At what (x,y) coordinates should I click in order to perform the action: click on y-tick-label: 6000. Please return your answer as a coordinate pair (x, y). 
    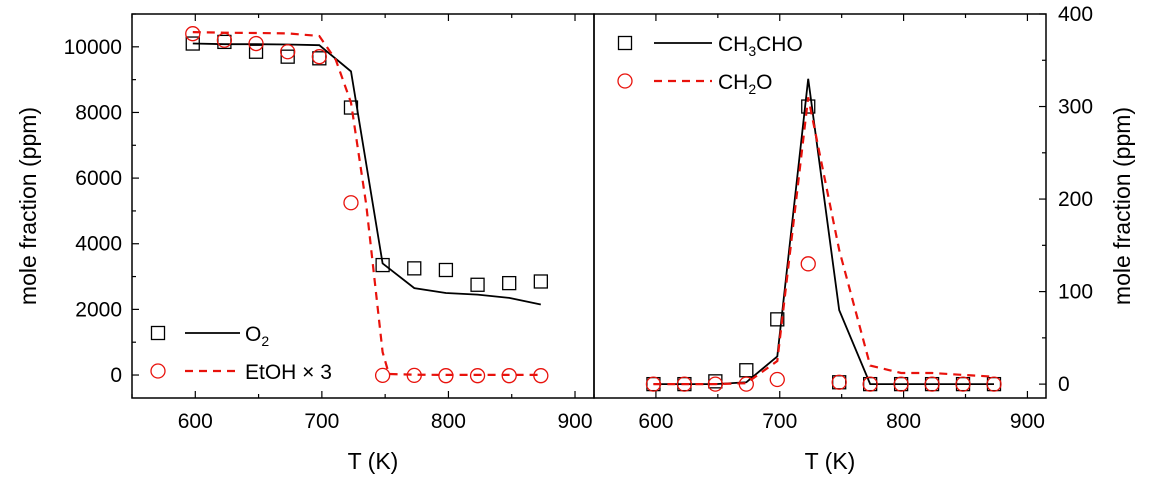
    Looking at the image, I should click on (98, 178).